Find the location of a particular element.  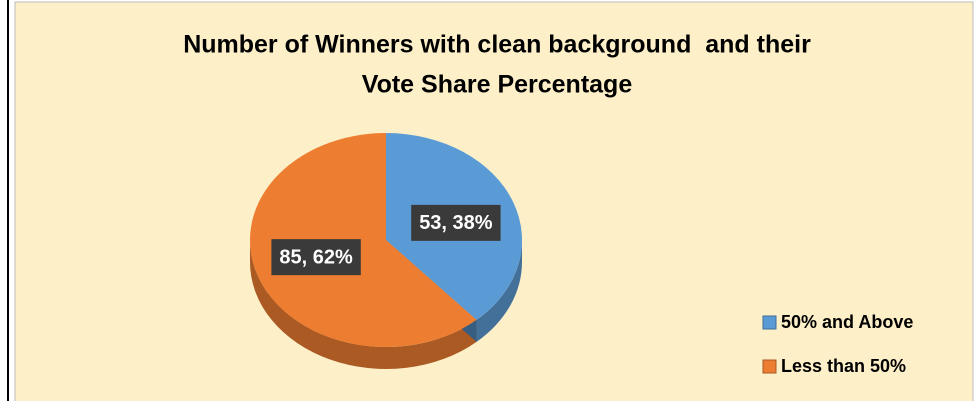

data-label: 53, 38% is located at coordinates (456, 223).